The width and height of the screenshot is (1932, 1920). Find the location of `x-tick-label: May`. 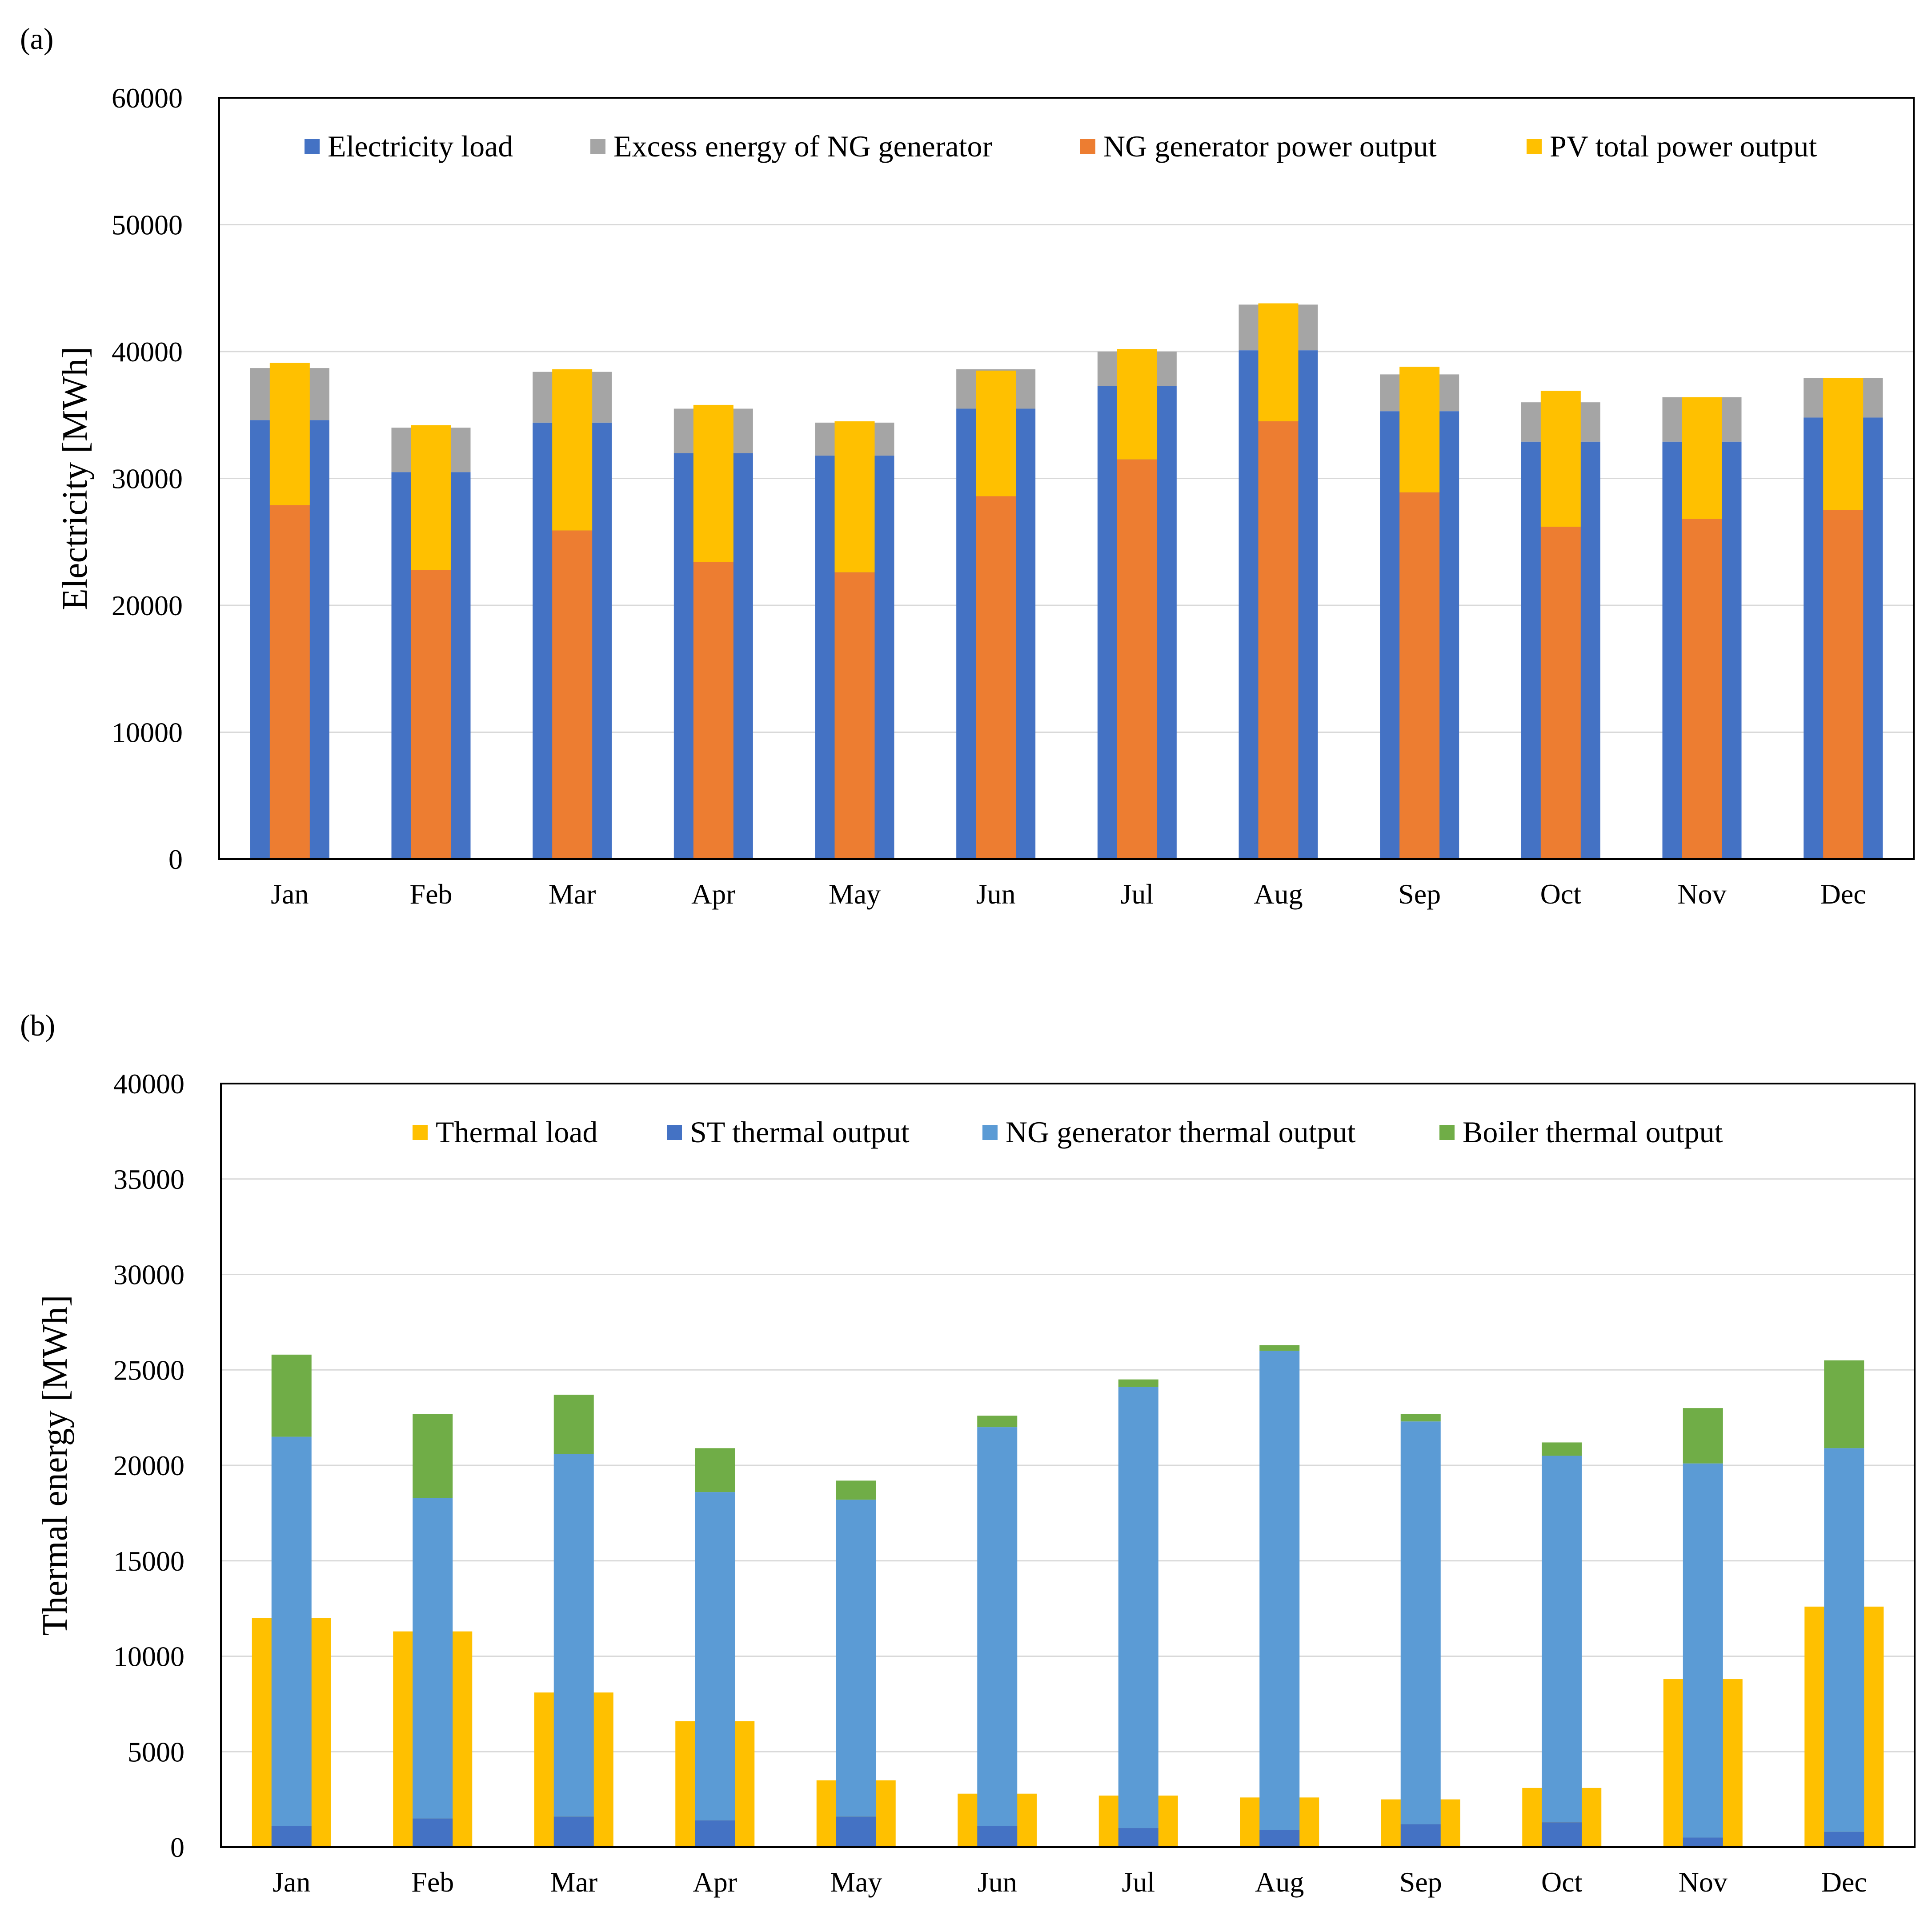

x-tick-label: May is located at coordinates (855, 894).